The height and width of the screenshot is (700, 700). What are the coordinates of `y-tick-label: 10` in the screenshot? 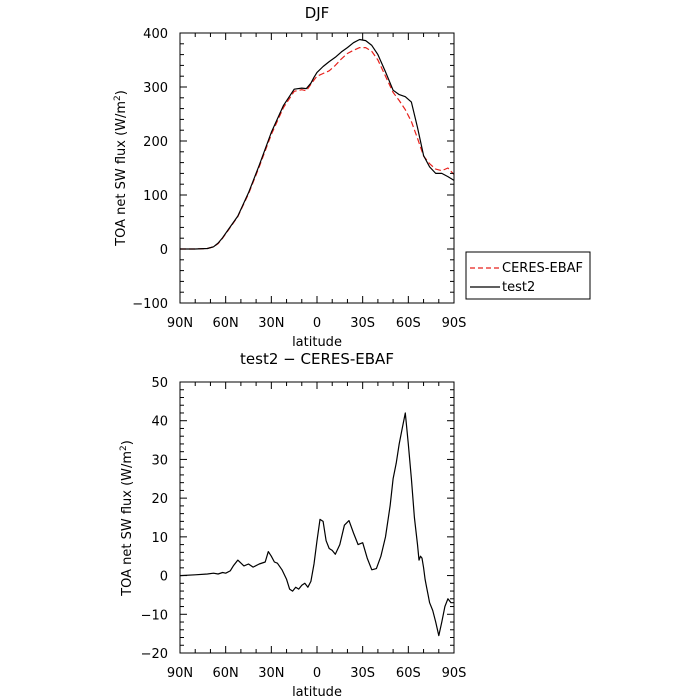 It's located at (159, 538).